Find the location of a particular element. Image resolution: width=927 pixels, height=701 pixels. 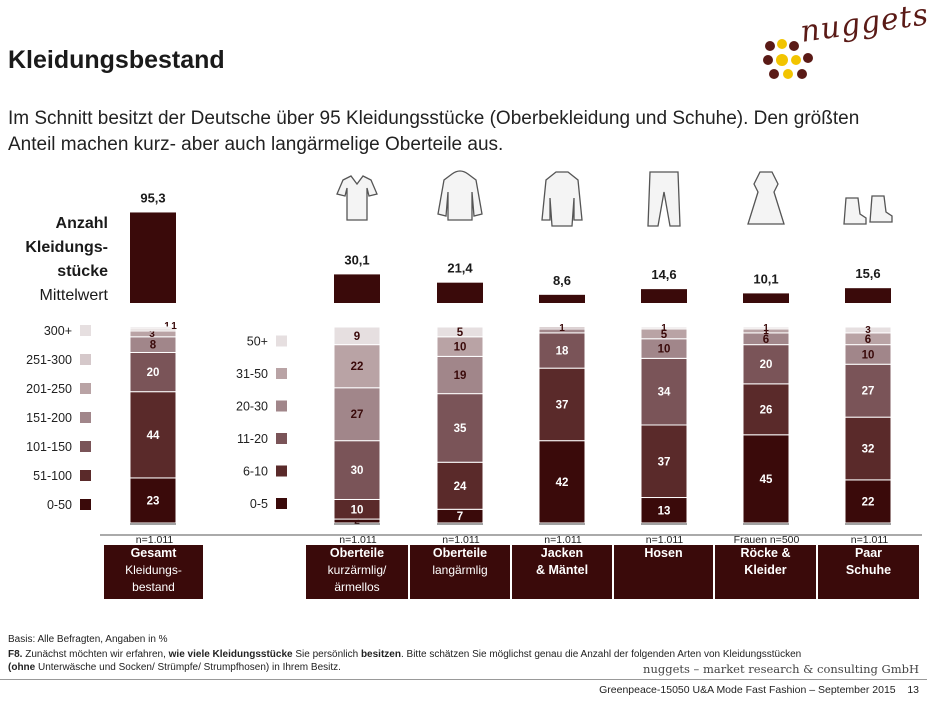

legend-category-label: 31-50 is located at coordinates (252, 374).